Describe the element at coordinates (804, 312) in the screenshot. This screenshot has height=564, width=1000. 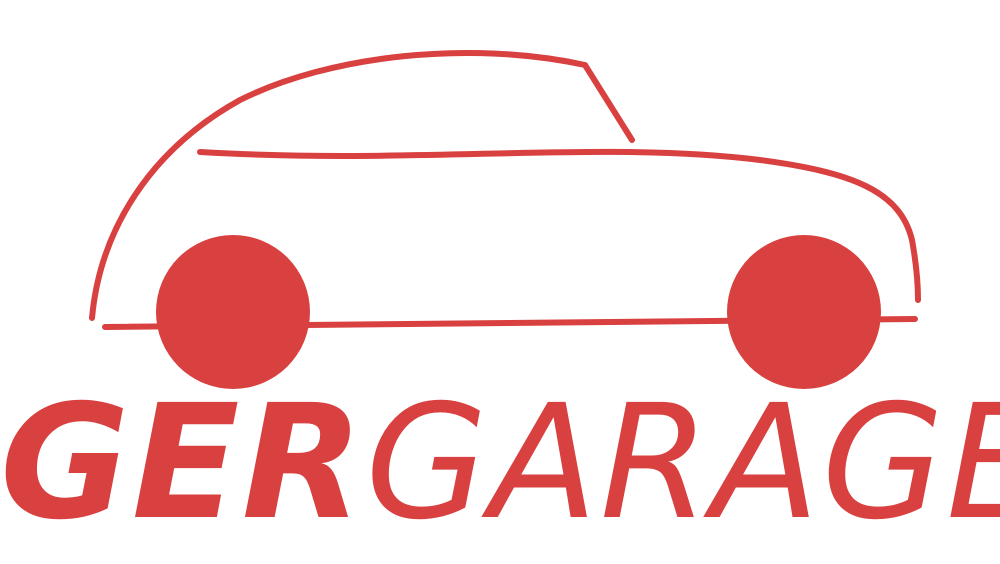
I see `front-wheel` at that location.